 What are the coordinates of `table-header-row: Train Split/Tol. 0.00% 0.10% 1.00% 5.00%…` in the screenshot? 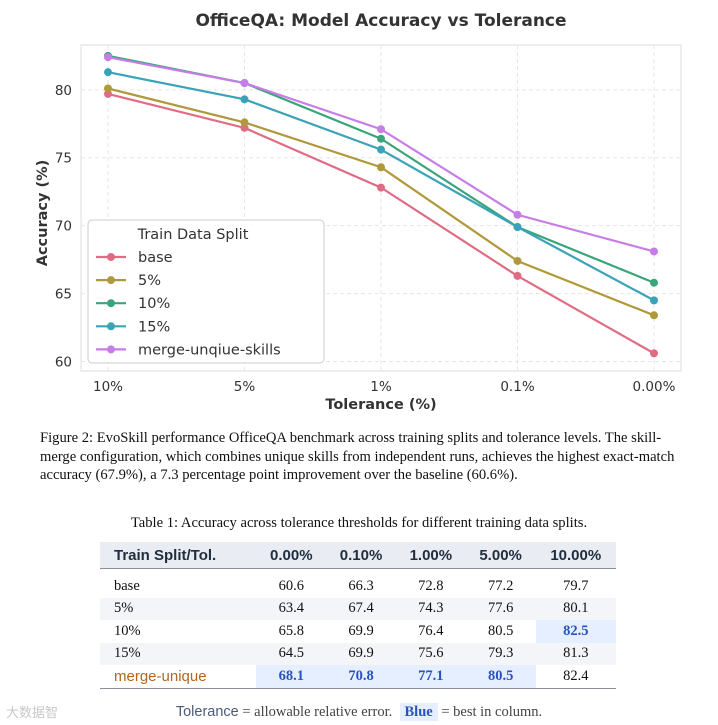 It's located at (358, 555).